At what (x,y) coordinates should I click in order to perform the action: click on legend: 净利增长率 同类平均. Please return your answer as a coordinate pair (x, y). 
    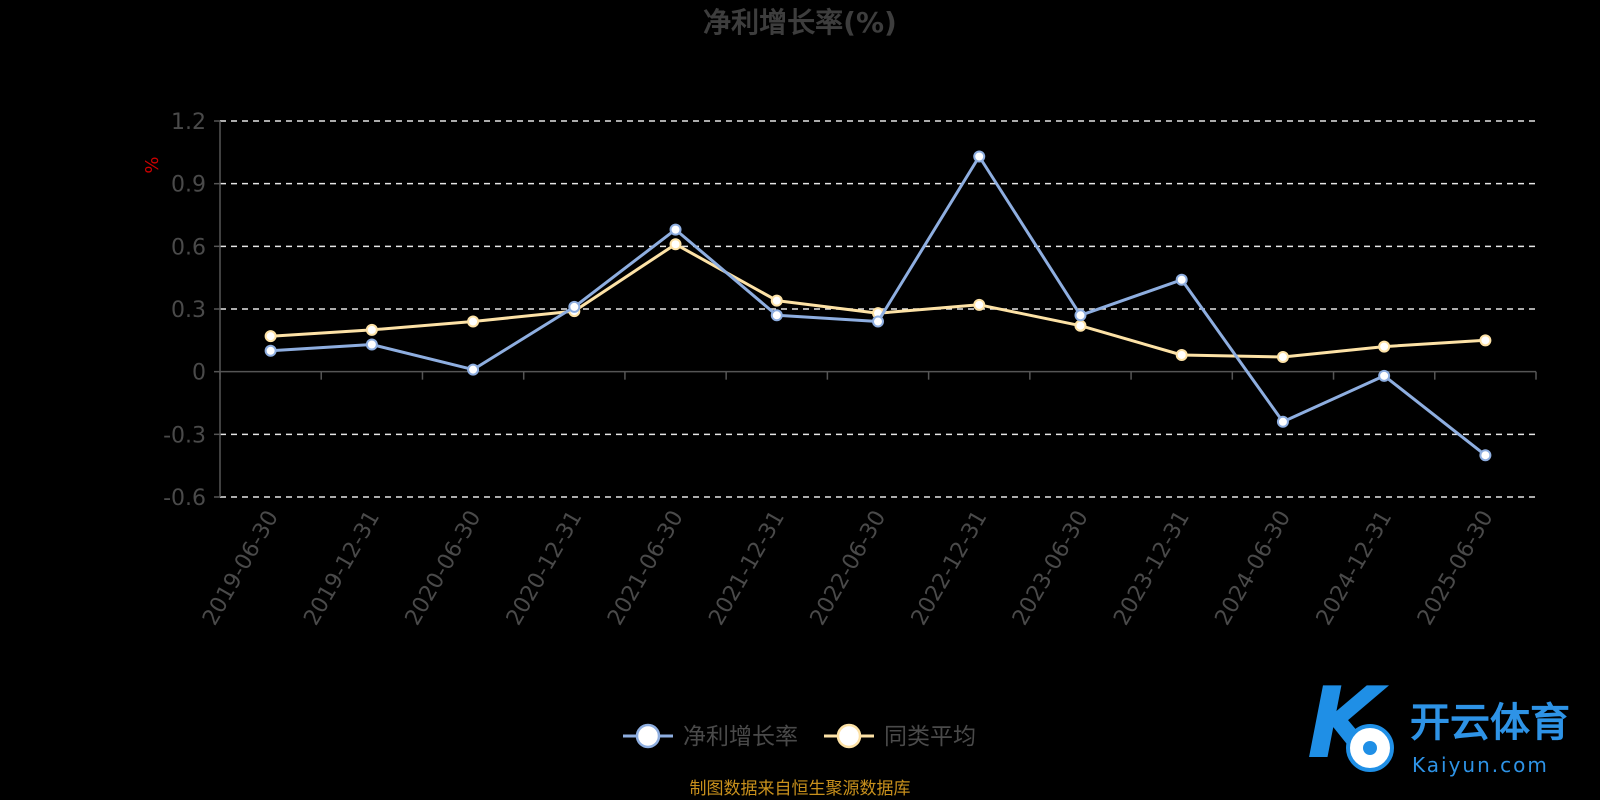
    Looking at the image, I should click on (799, 736).